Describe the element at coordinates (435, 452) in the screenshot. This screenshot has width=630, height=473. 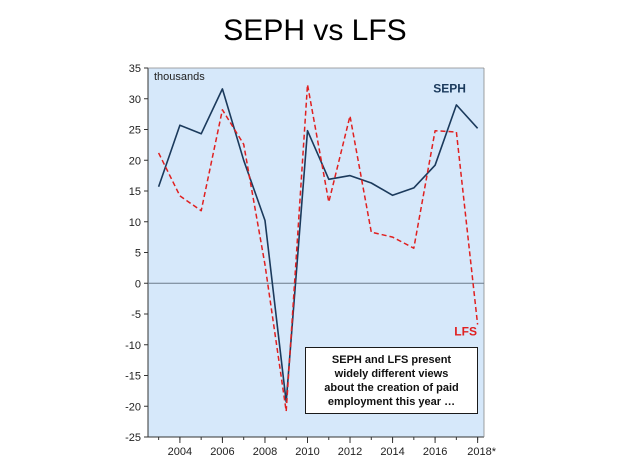
I see `x-tick-label: 2016` at that location.